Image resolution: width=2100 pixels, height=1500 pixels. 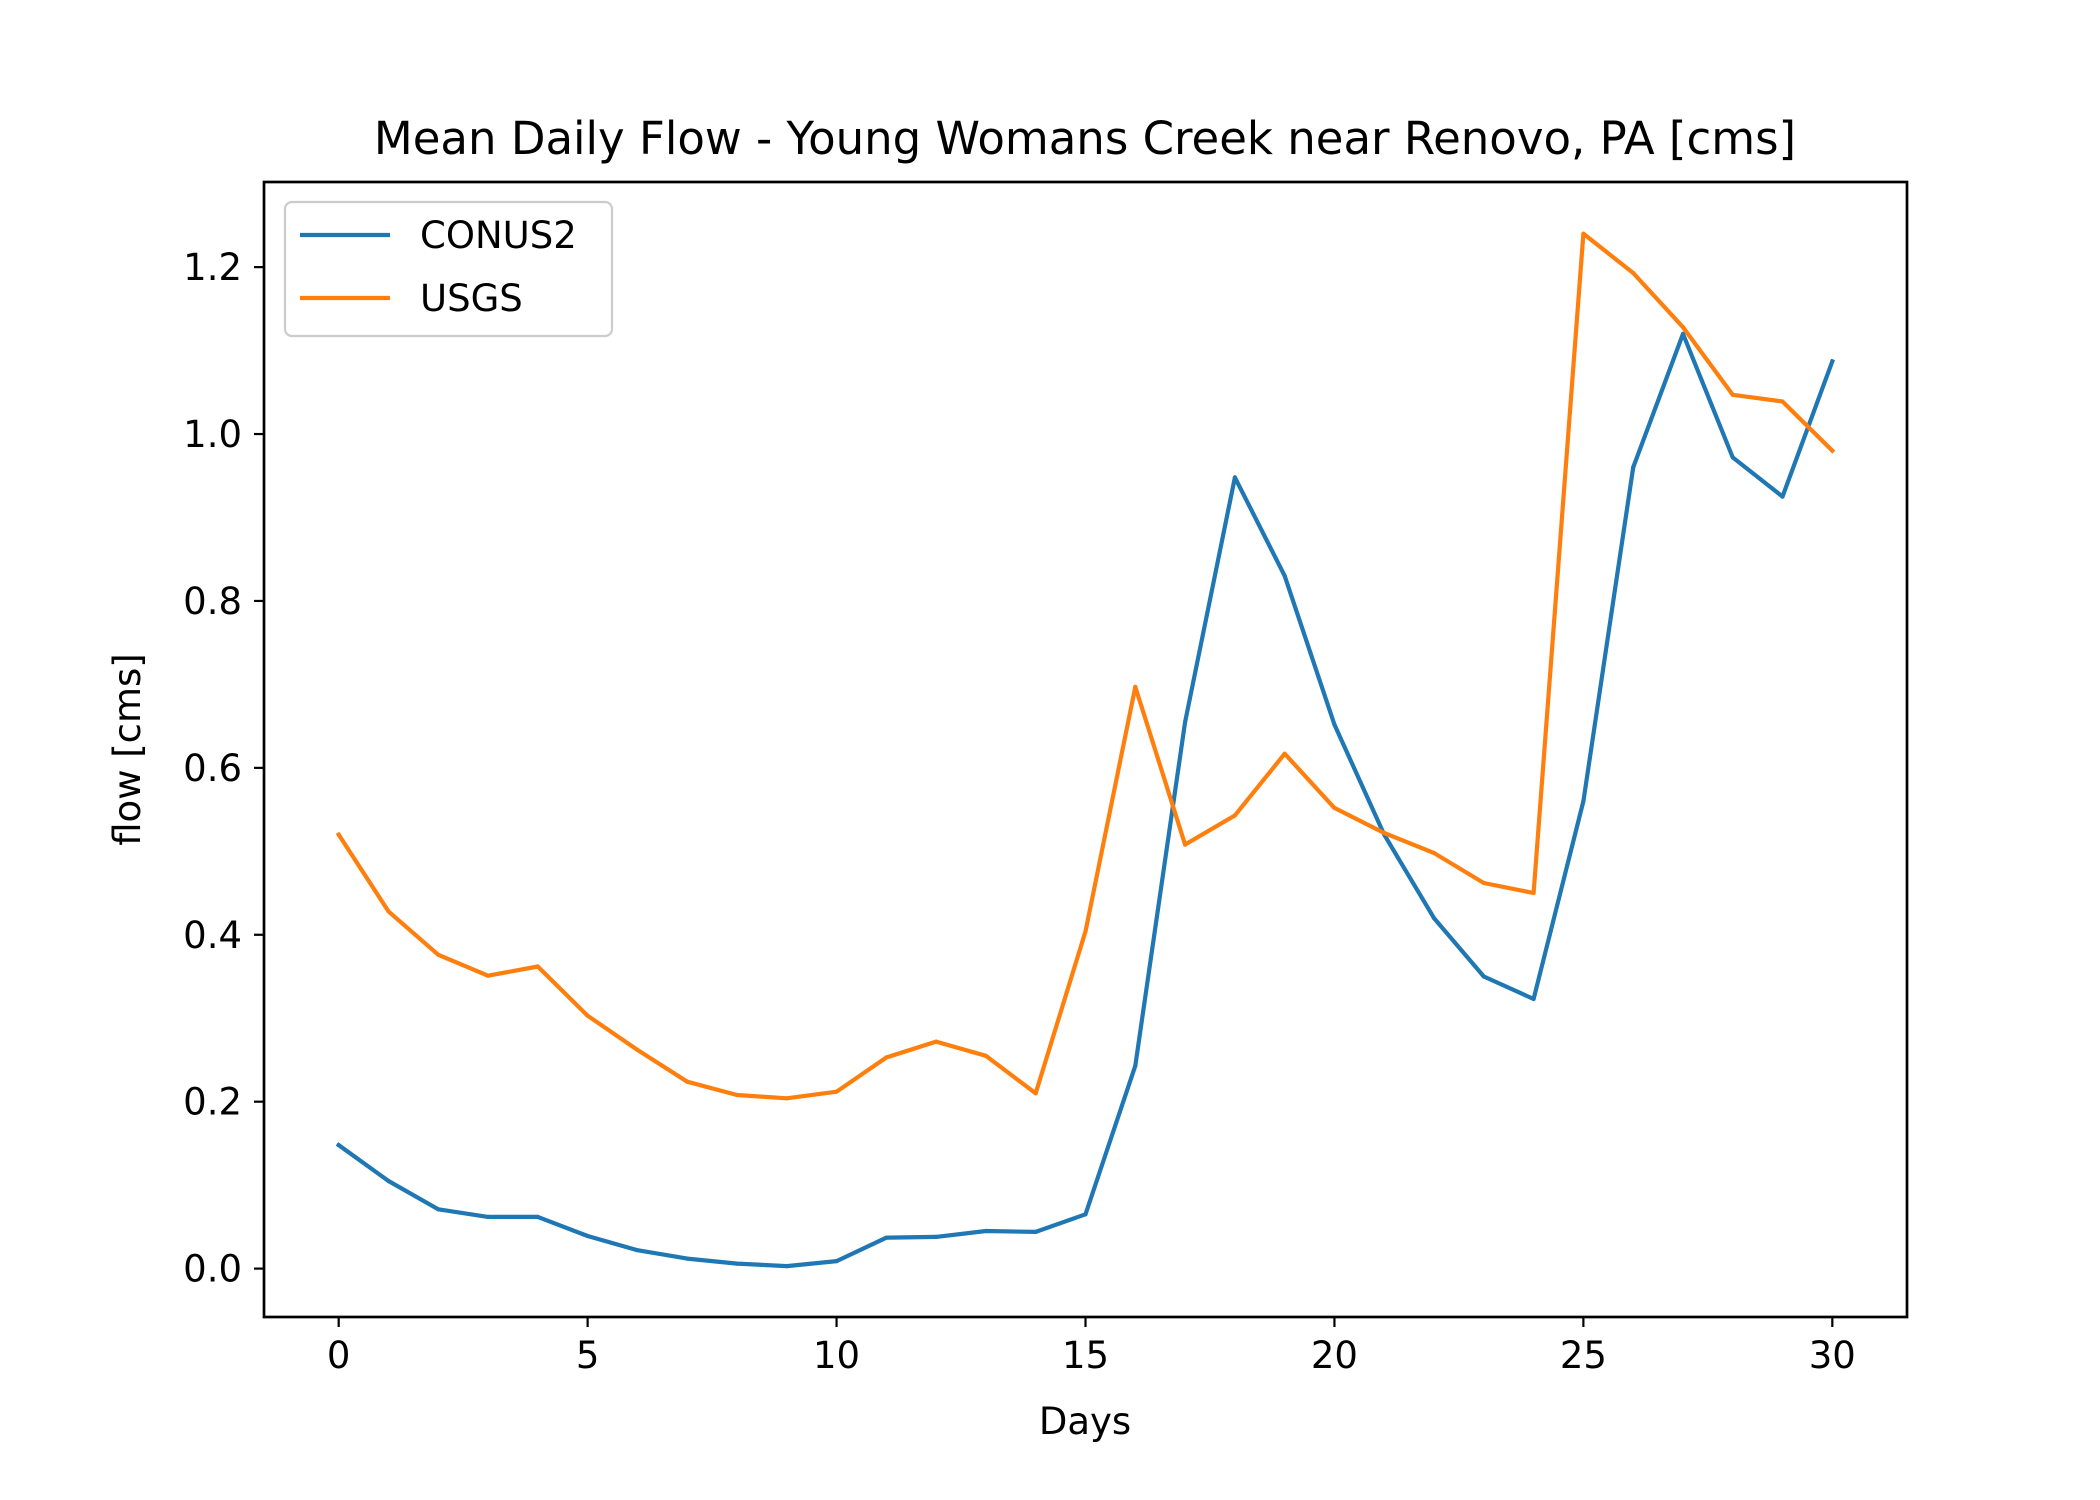 I want to click on x-tick-label: 25, so click(x=1583, y=1355).